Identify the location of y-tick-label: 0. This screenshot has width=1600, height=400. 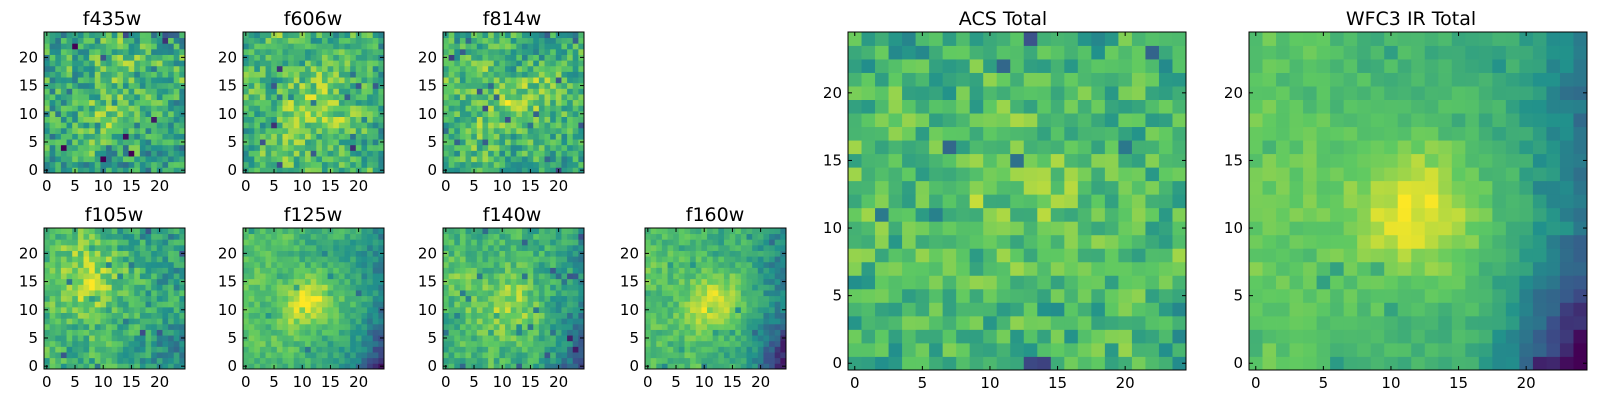
(232, 366).